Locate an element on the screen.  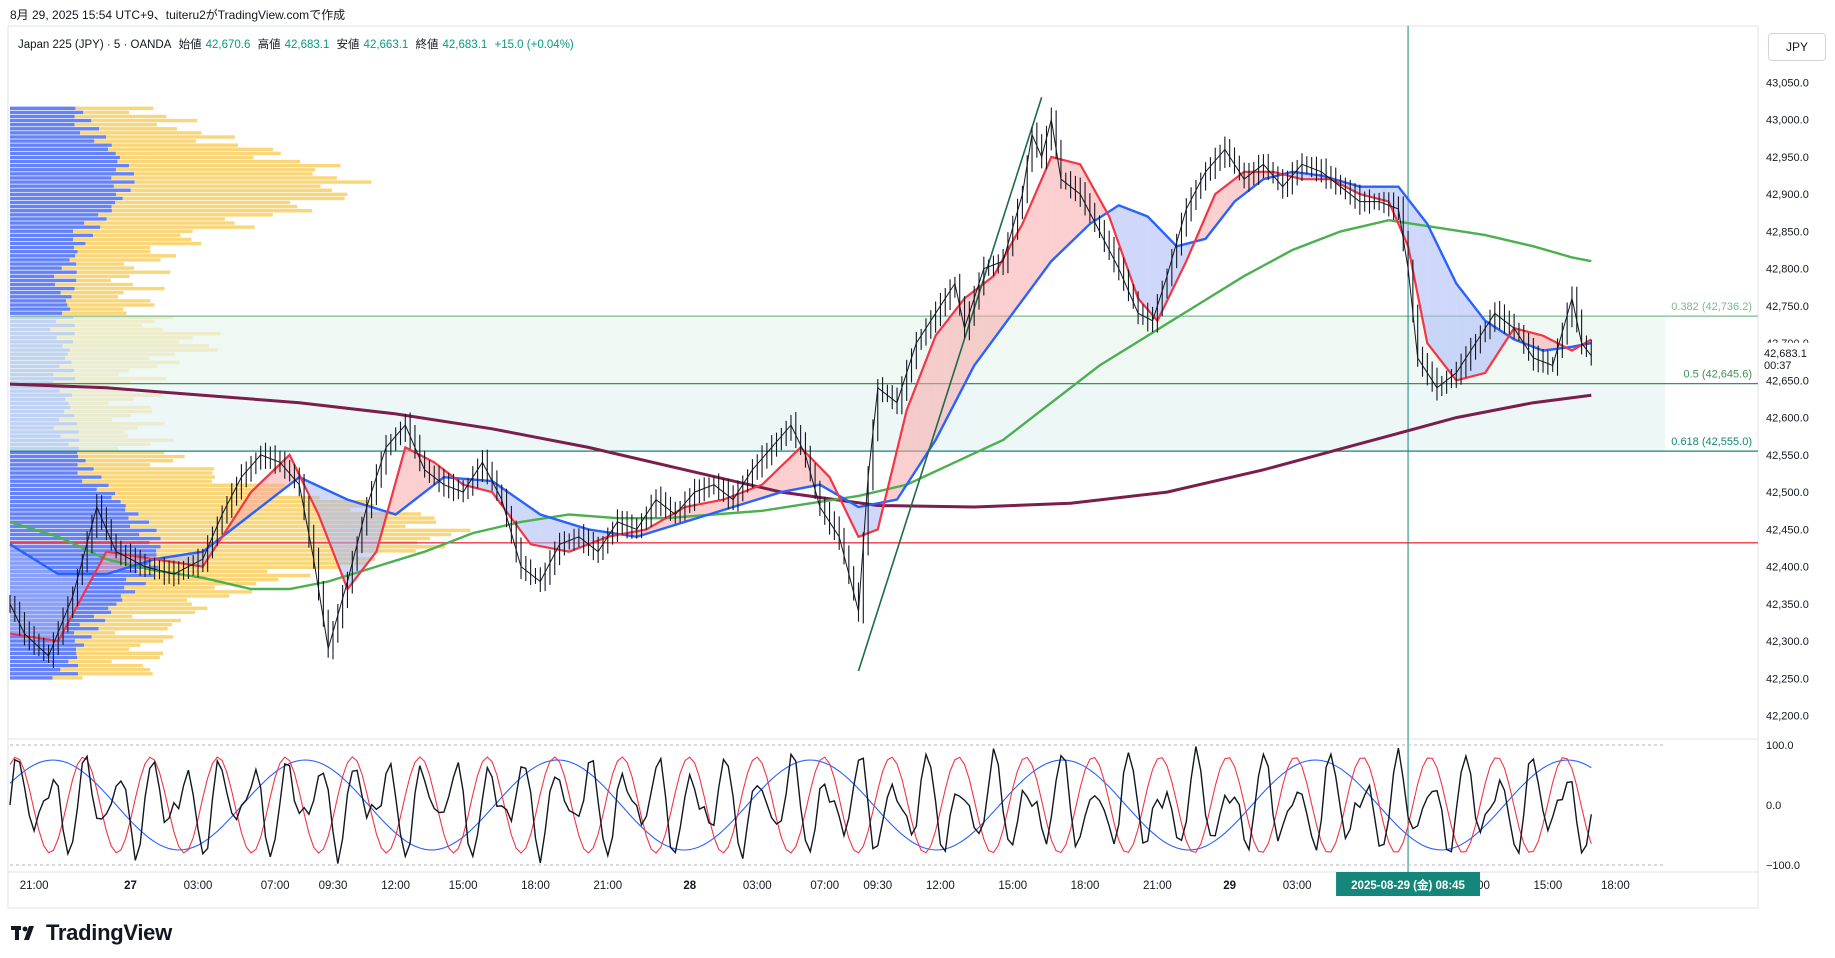
price-tick-label: 42,600.0 is located at coordinates (1787, 419).